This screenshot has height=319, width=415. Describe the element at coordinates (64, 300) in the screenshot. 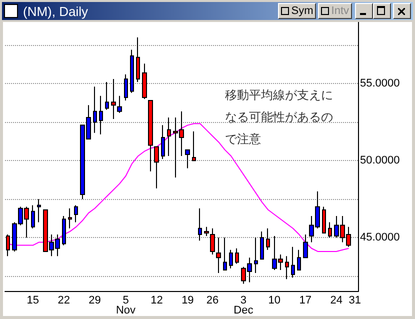

I see `x-tick-label: 22` at that location.